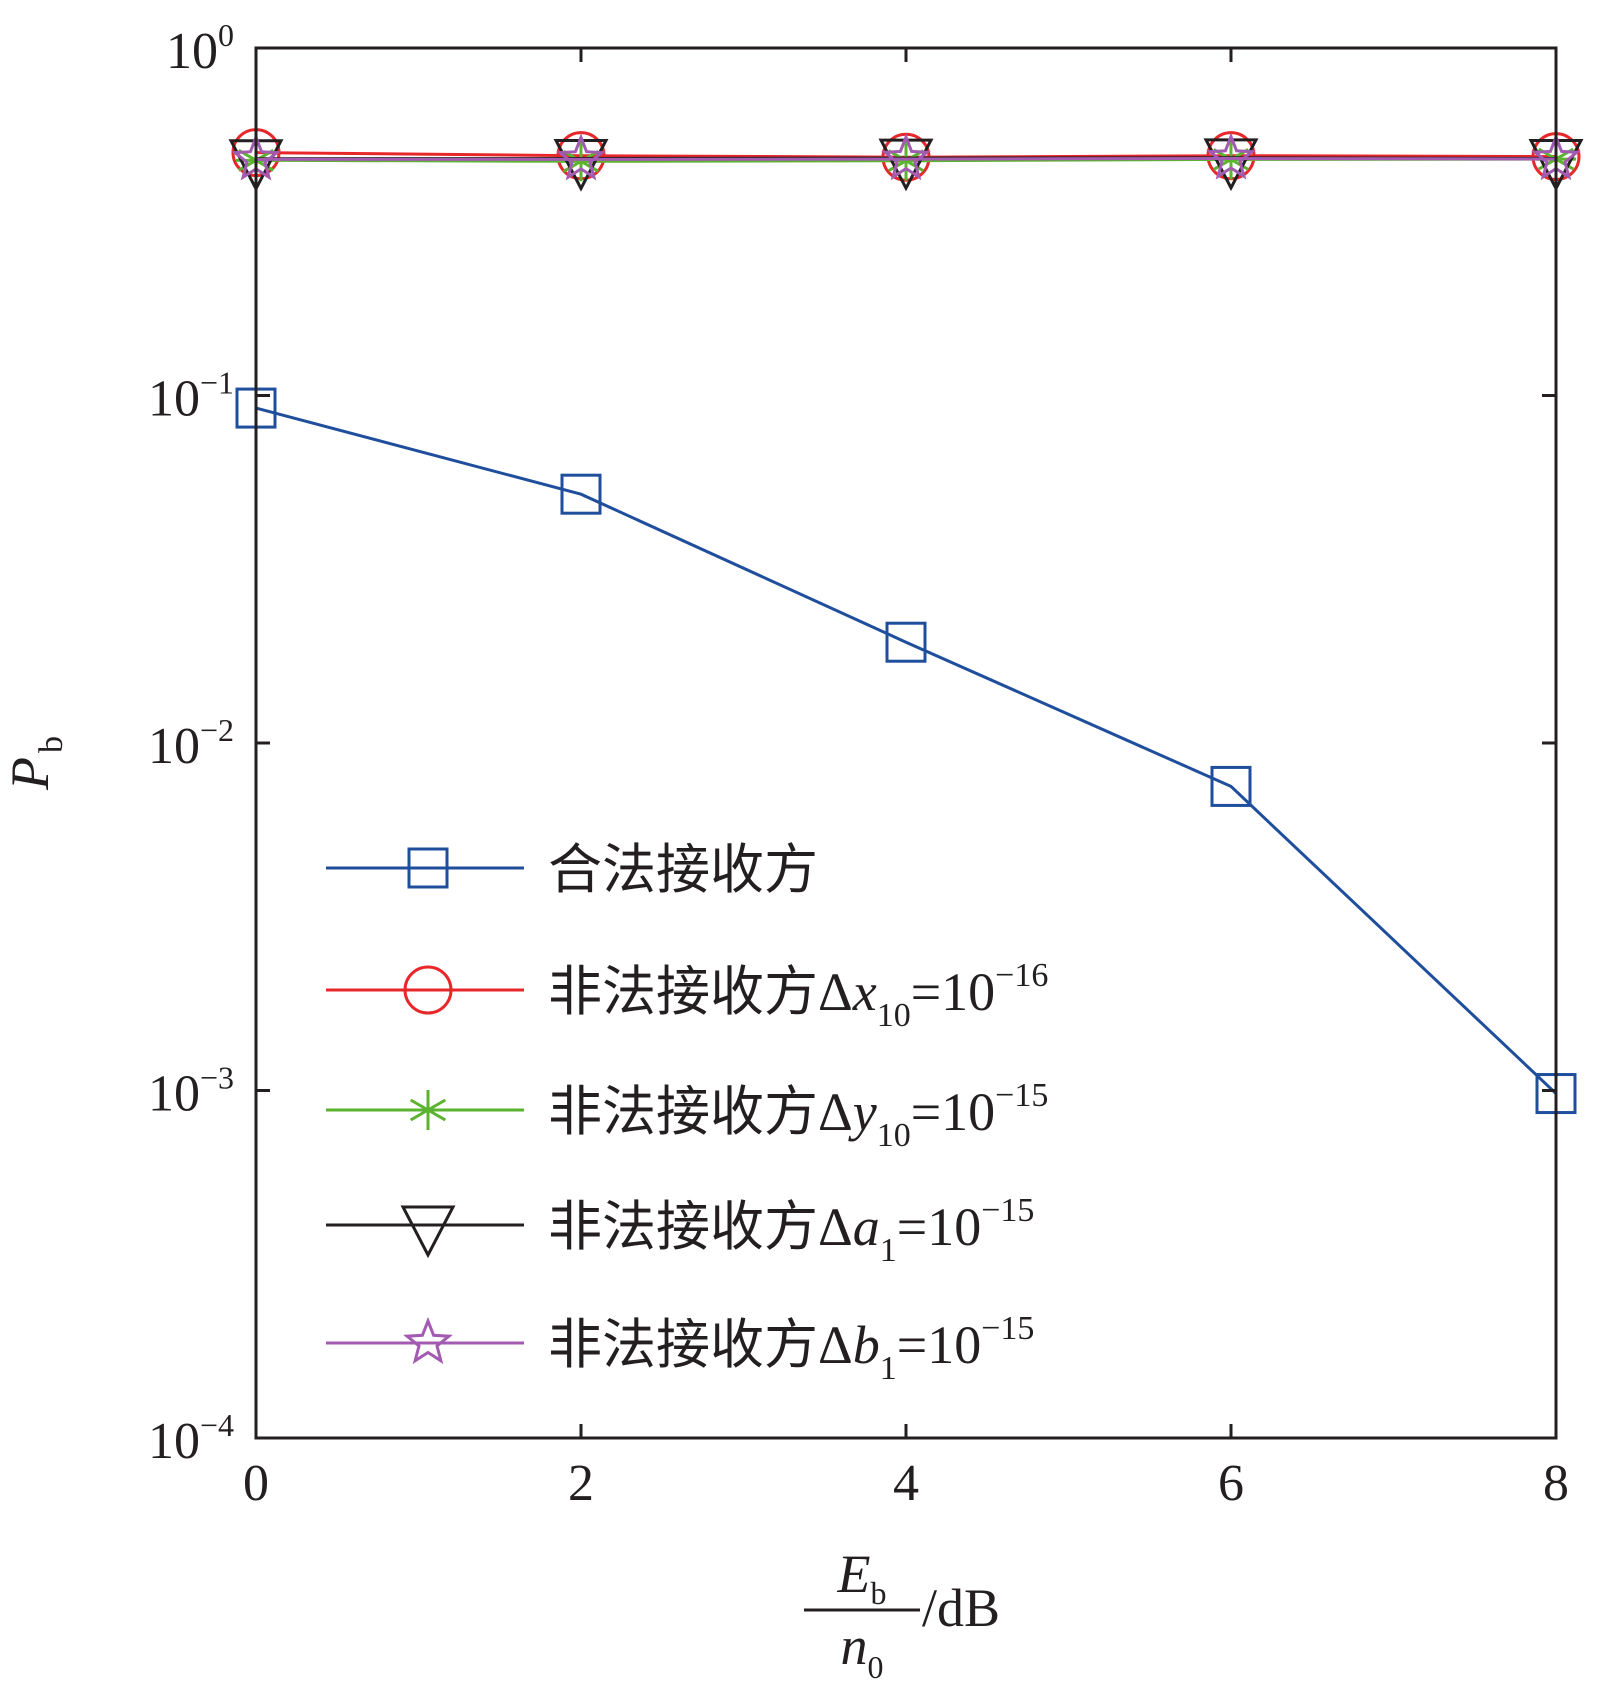 The height and width of the screenshot is (1688, 1602). I want to click on series-line, so click(906, 158).